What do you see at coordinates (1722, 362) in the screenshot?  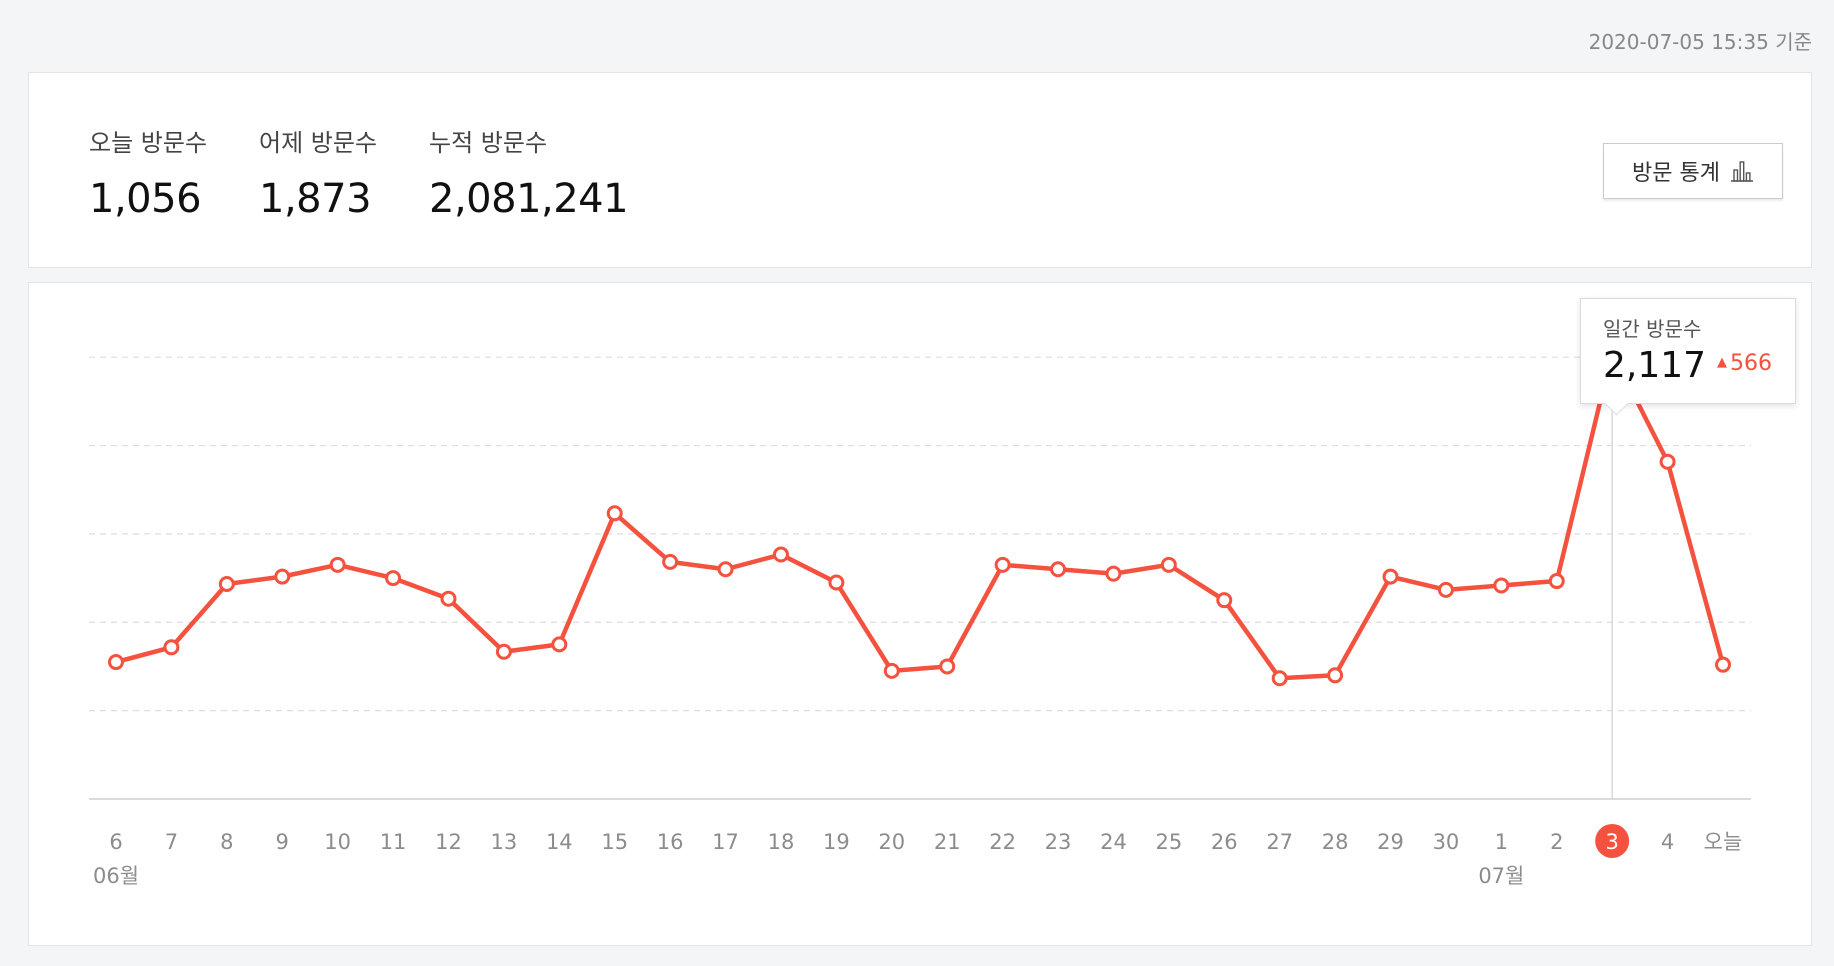 I see `triangle-up-icon: ▲` at bounding box center [1722, 362].